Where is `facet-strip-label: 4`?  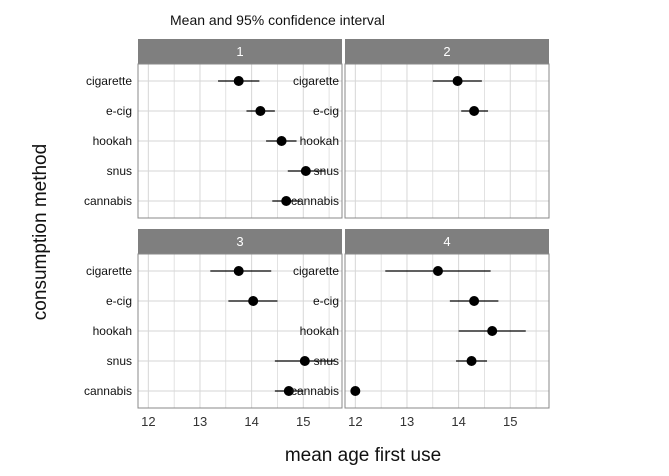 facet-strip-label: 4 is located at coordinates (446, 241).